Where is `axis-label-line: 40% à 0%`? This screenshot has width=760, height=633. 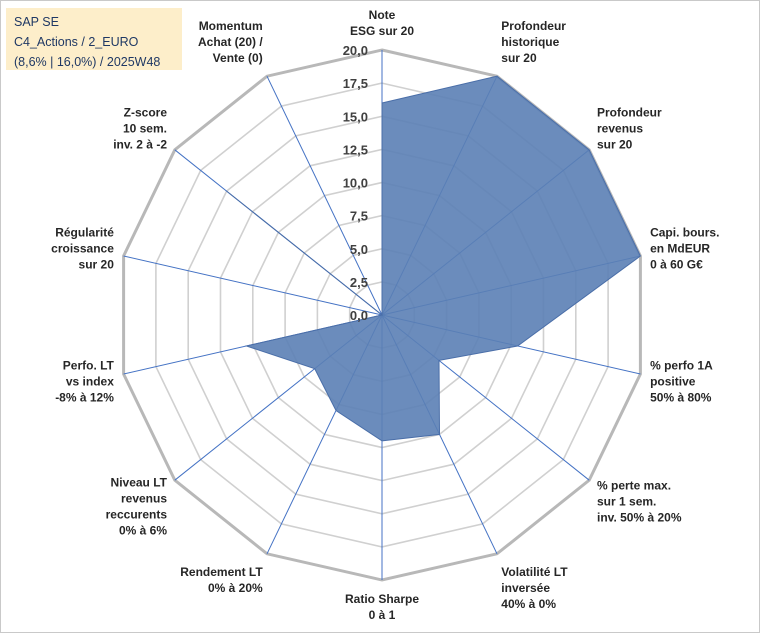
axis-label-line: 40% à 0% is located at coordinates (528, 604).